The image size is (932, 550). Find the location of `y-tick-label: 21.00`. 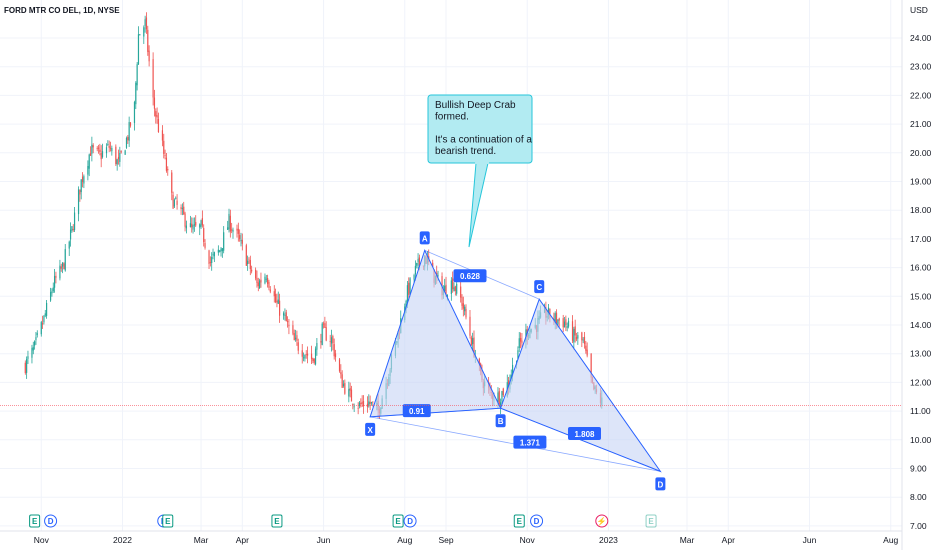

y-tick-label: 21.00 is located at coordinates (921, 124).